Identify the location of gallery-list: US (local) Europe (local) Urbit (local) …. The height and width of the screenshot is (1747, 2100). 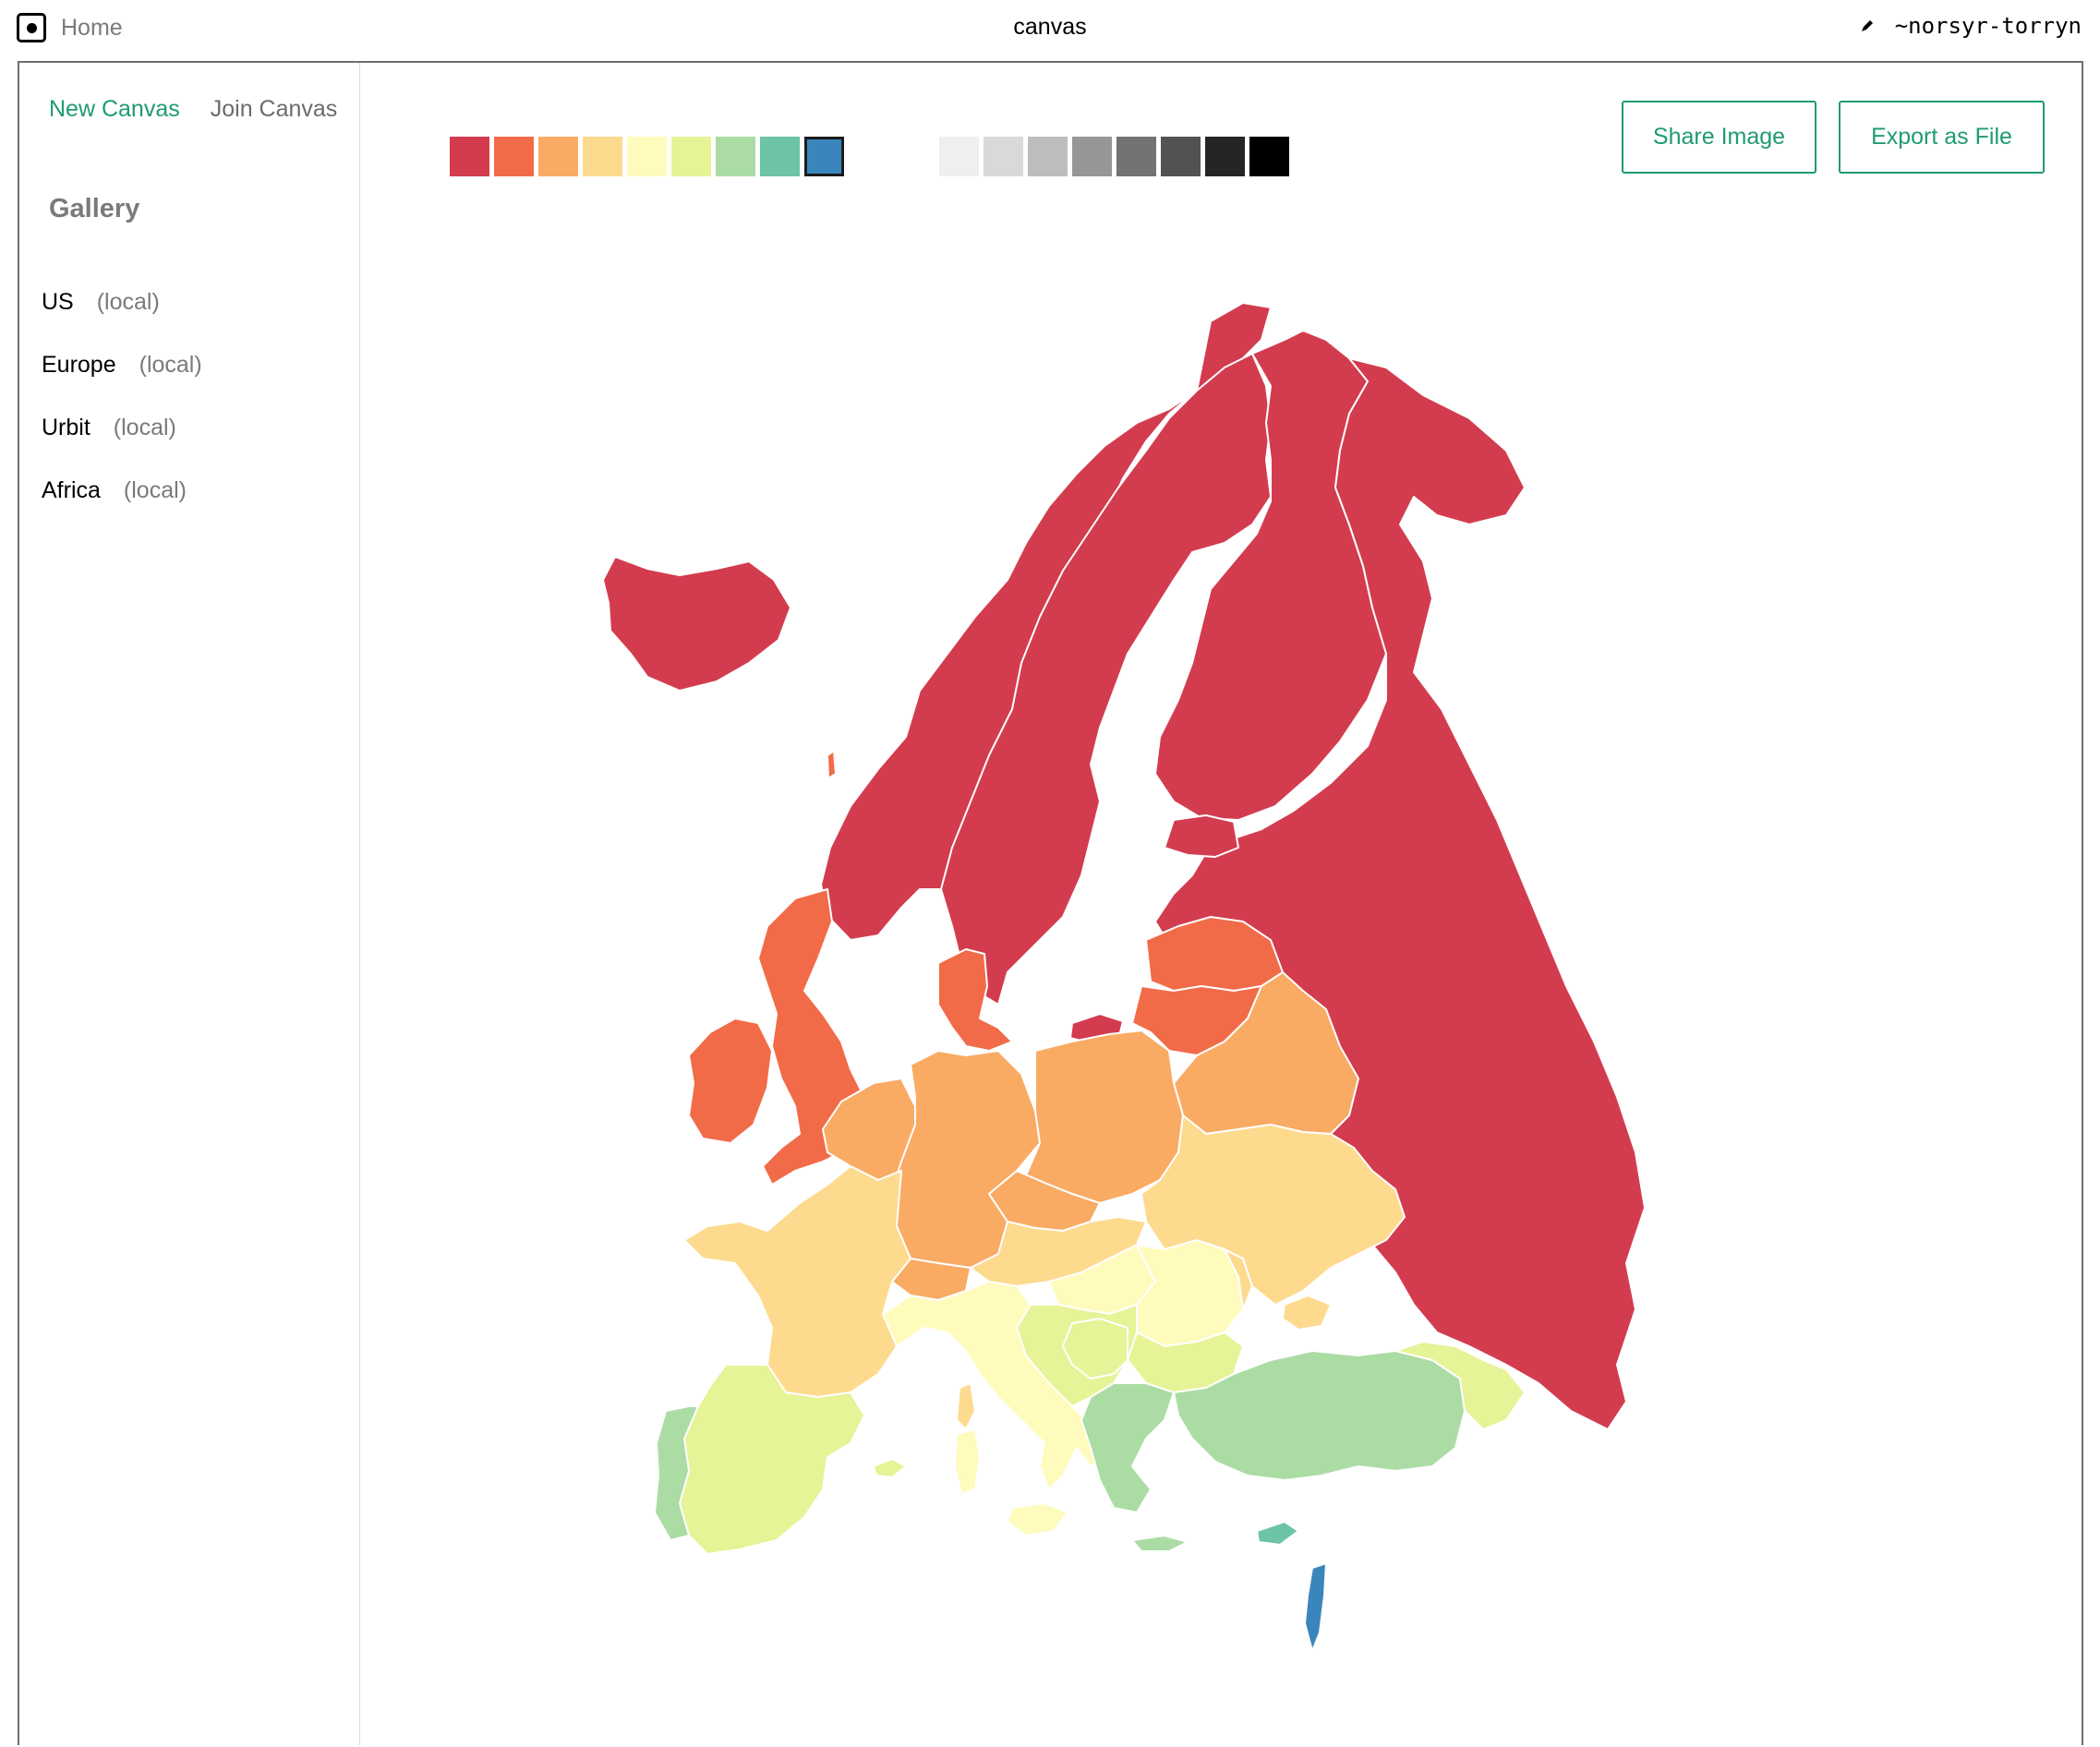
(122, 414).